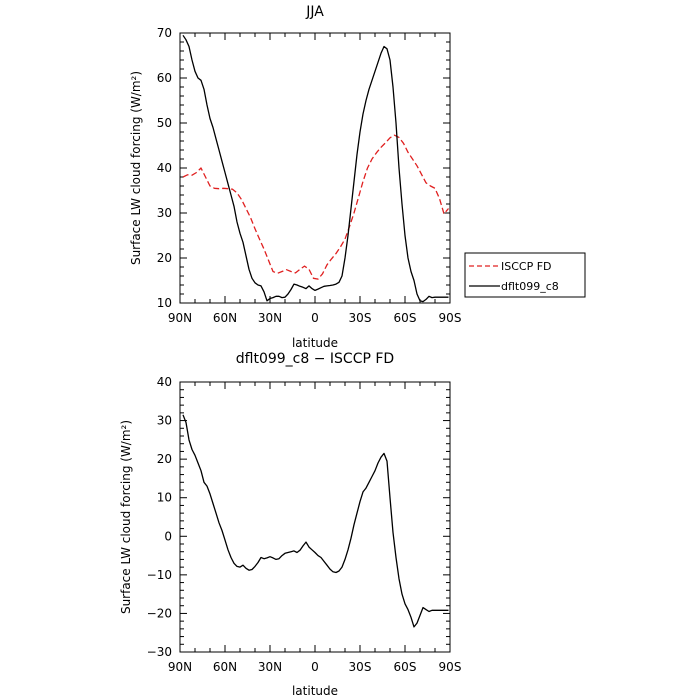  What do you see at coordinates (126, 517) in the screenshot?
I see `bottom-y-axis-label: Surface LW cloud forcing (W/m²)` at bounding box center [126, 517].